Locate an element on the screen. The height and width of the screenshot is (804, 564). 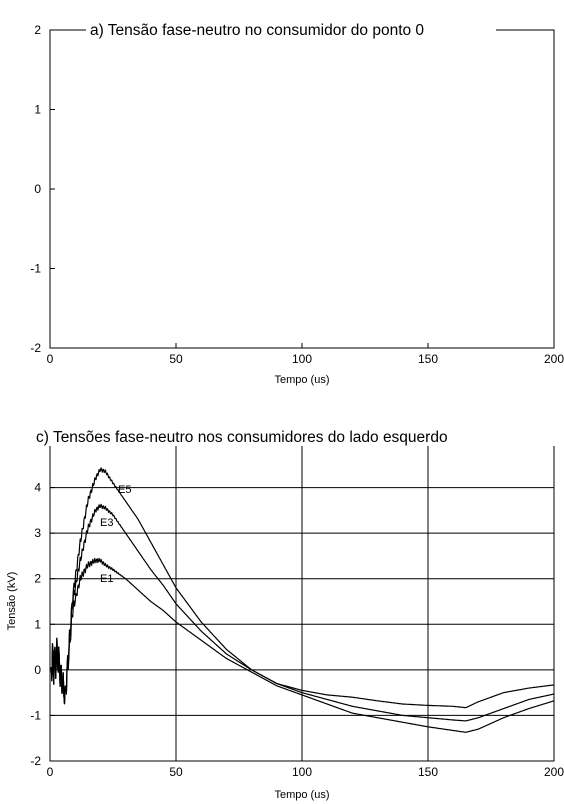
chart-c-xtick-label: 100 is located at coordinates (302, 772).